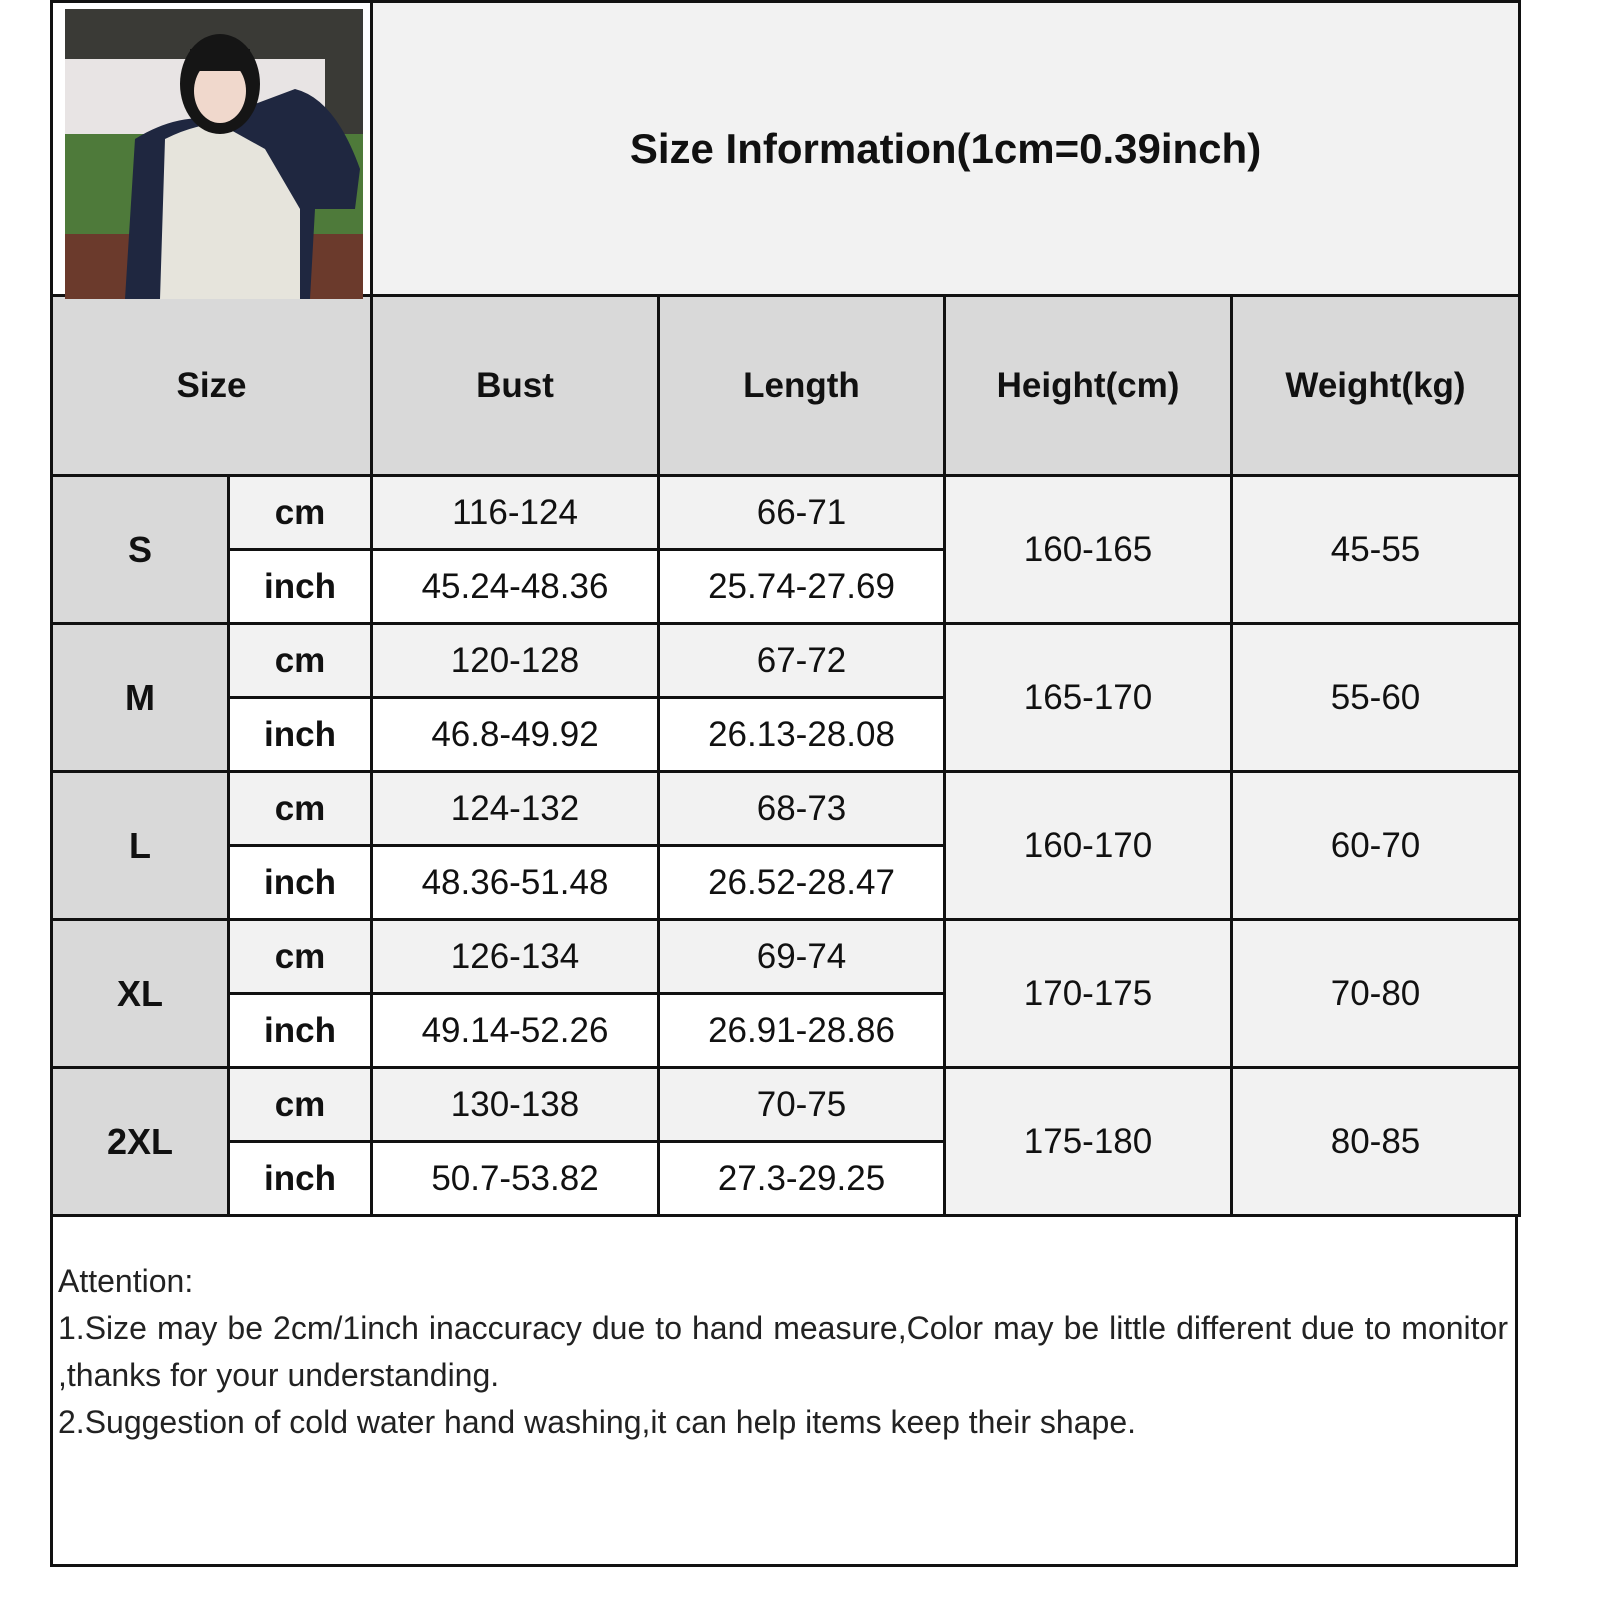 The width and height of the screenshot is (1600, 1600). I want to click on bust-inch: 46.8-49.92, so click(515, 734).